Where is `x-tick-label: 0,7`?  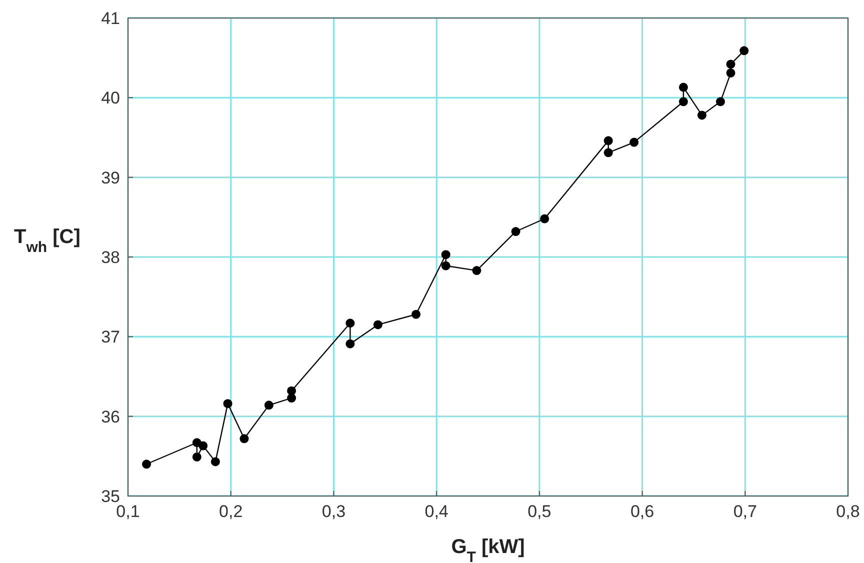
x-tick-label: 0,7 is located at coordinates (745, 511).